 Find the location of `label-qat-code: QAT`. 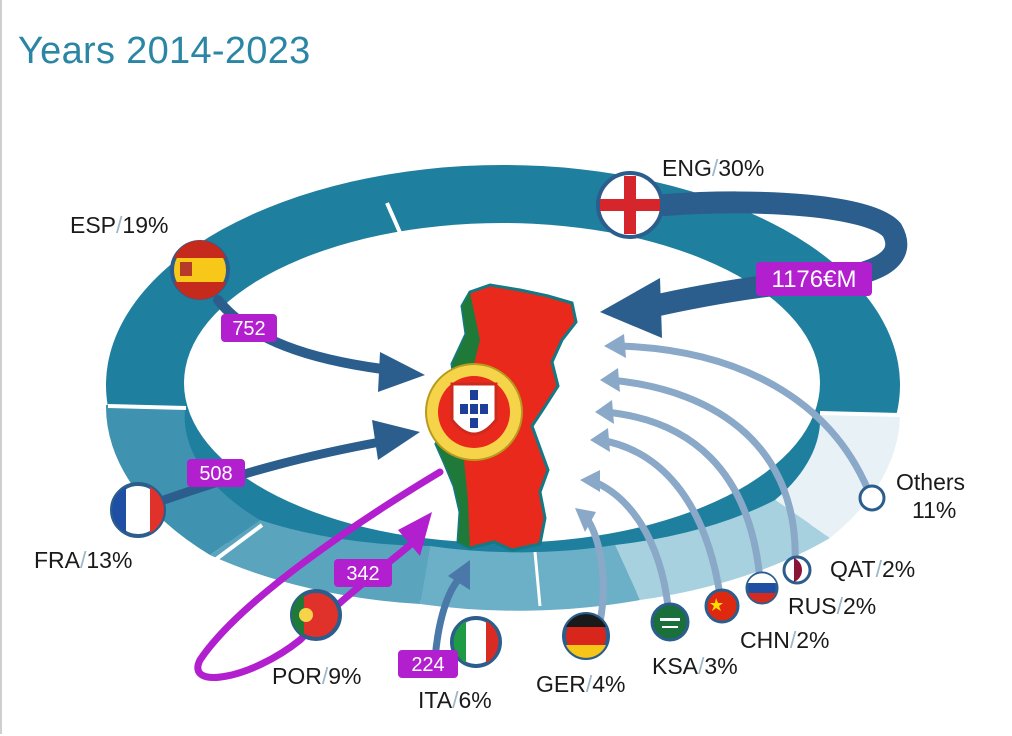

label-qat-code: QAT is located at coordinates (853, 569).